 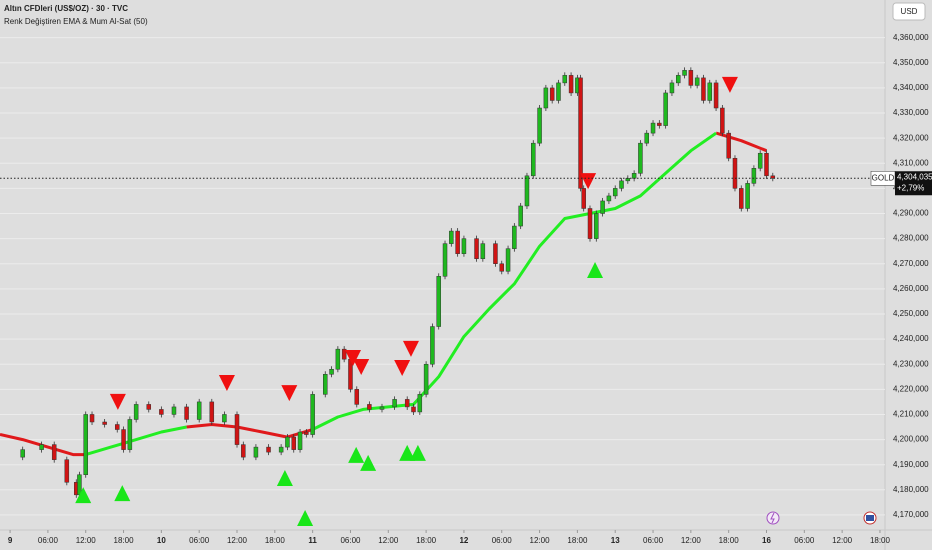 I want to click on currency-button, so click(x=909, y=11).